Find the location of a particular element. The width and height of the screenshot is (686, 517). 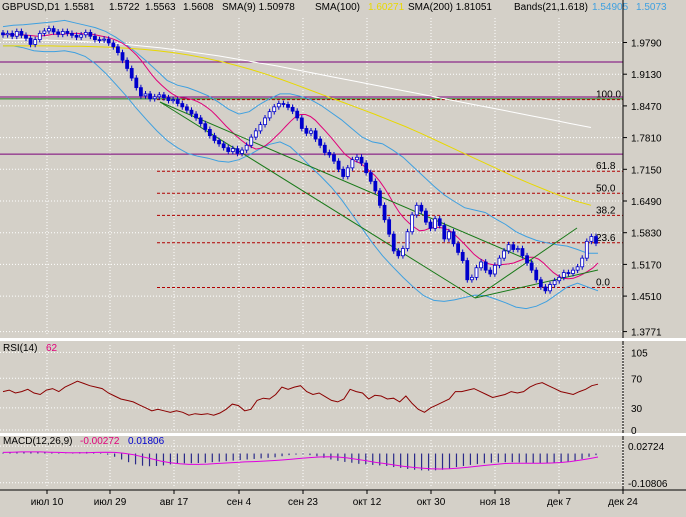

rsi-value: 62 is located at coordinates (52, 348).